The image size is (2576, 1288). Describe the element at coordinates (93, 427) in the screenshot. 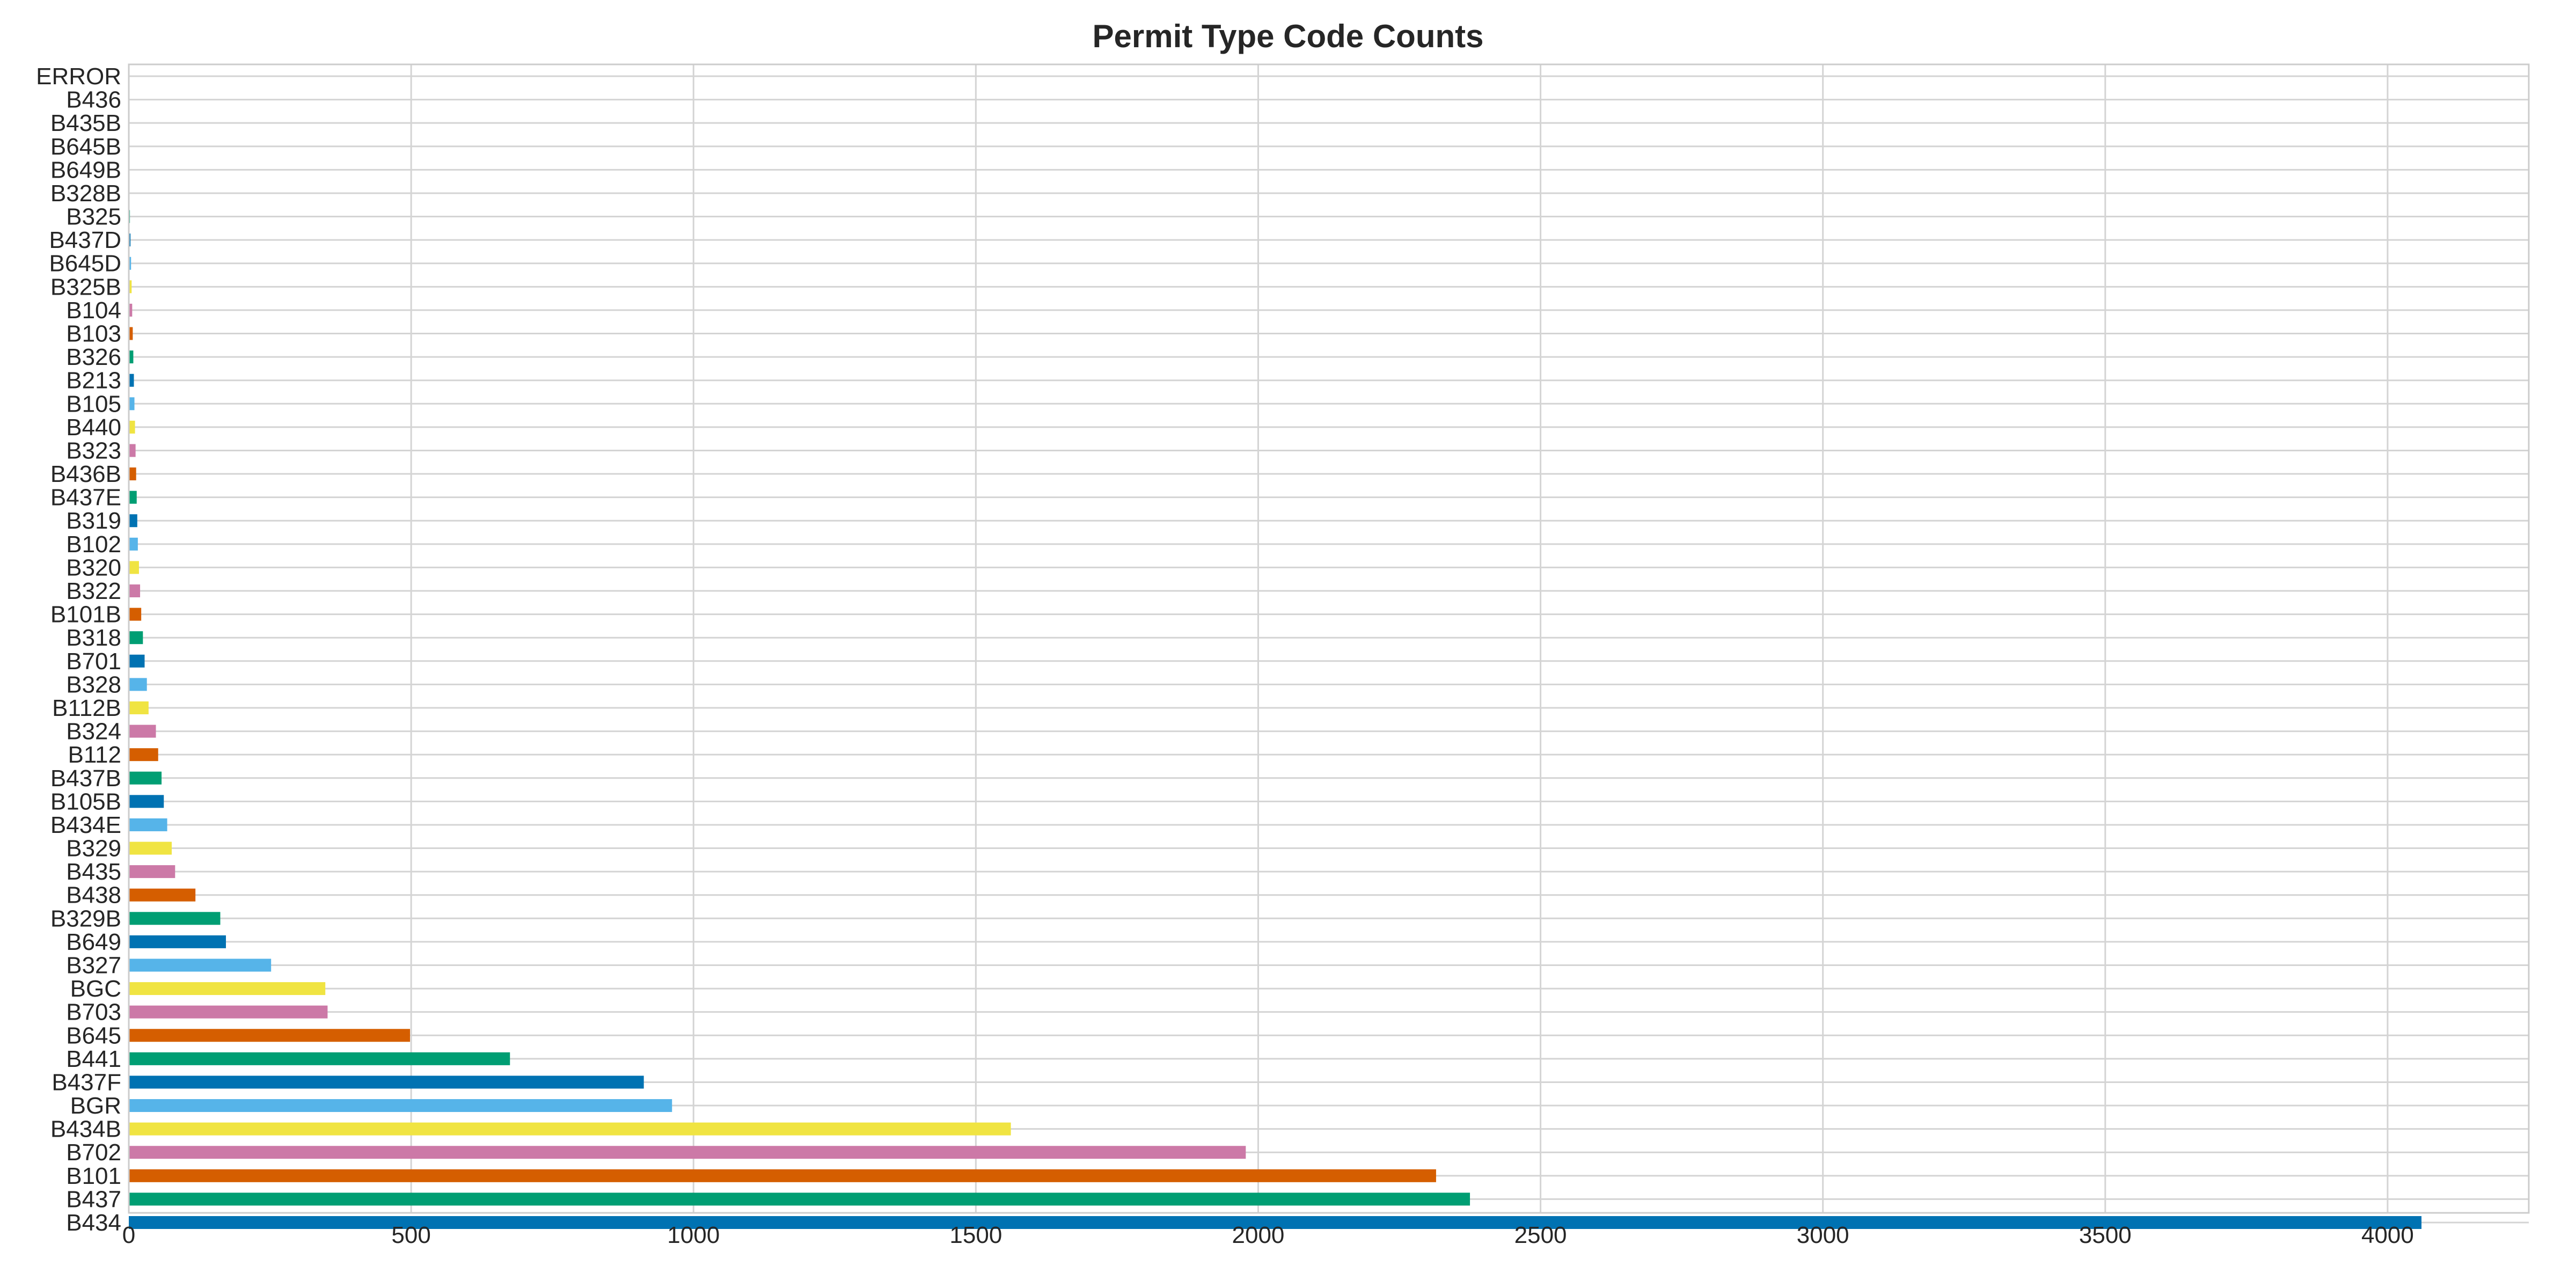

I see `y-tick-label: B440` at that location.